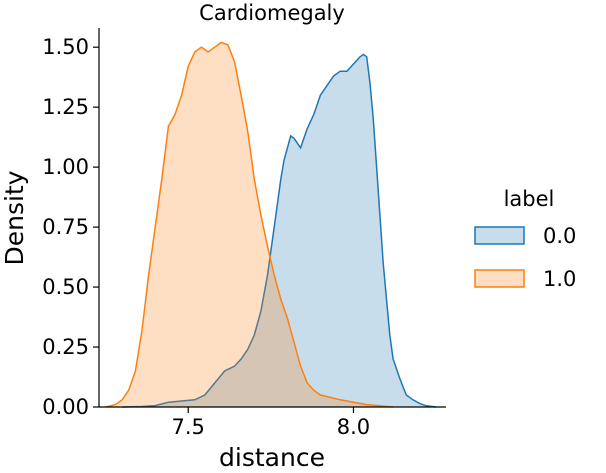  I want to click on y-tick-label: 1.50, so click(65, 47).